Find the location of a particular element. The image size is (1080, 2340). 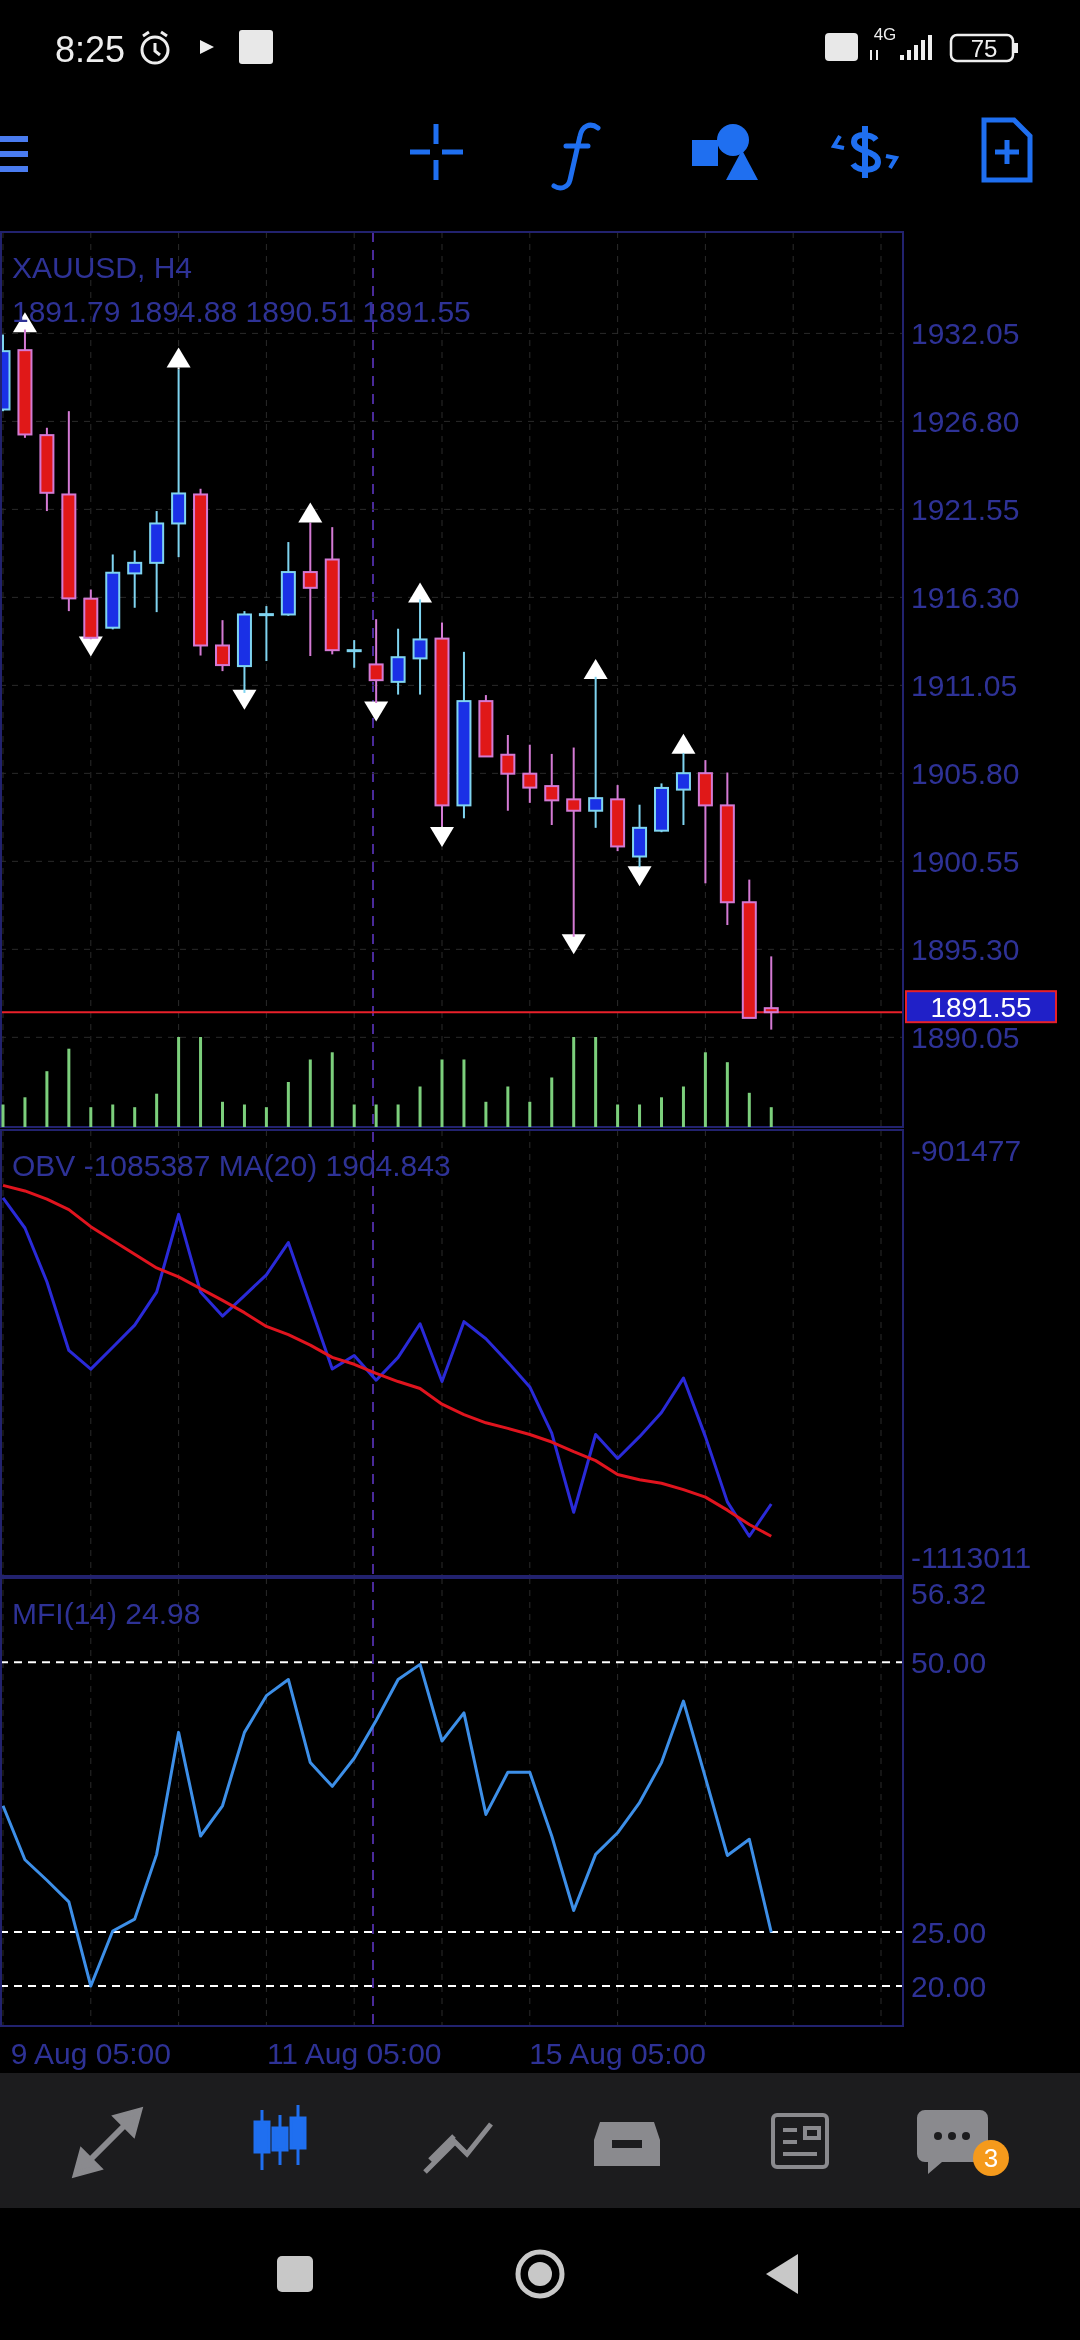

y-tick-label: 50.00 is located at coordinates (949, 1662).